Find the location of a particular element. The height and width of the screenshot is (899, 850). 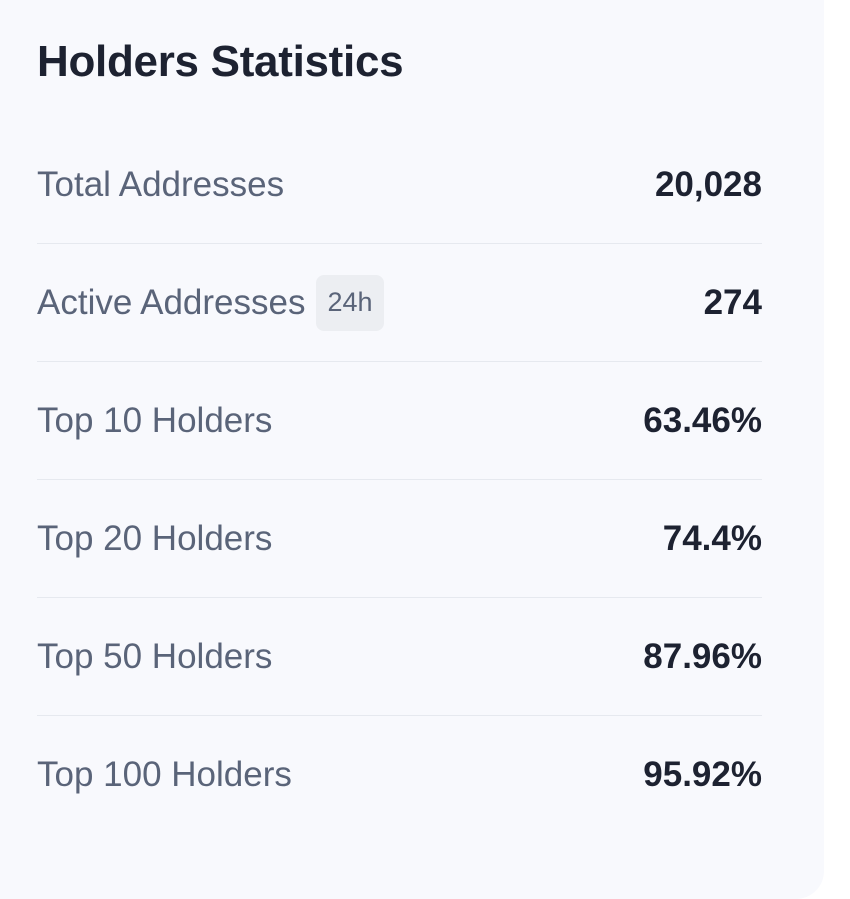

stat-value-top-100-holders: 95.92% is located at coordinates (702, 774).